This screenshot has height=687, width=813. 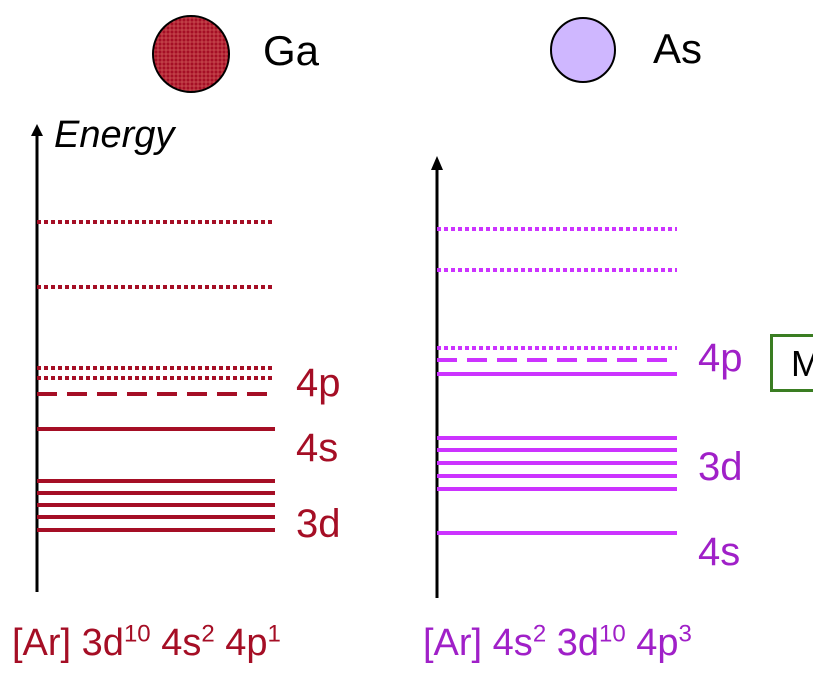 I want to click on as-legend-label: As, so click(x=678, y=48).